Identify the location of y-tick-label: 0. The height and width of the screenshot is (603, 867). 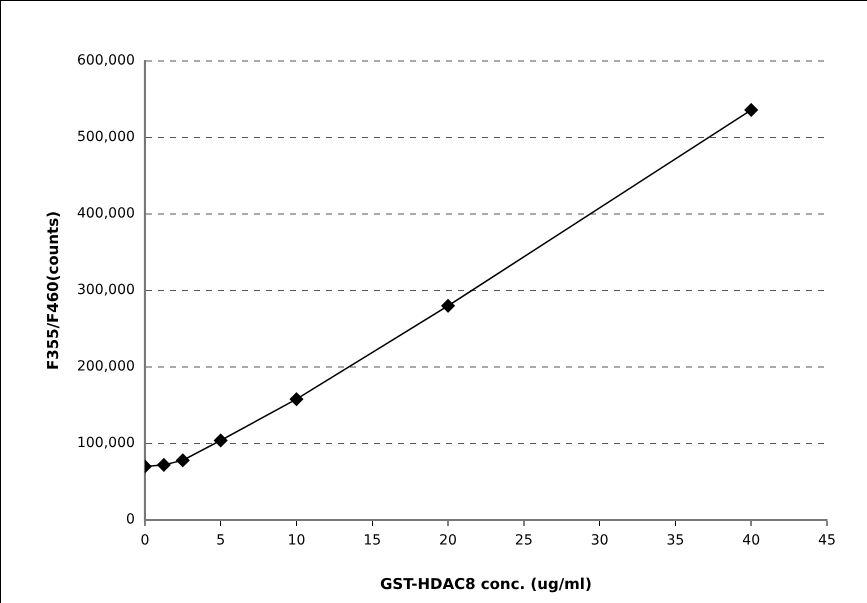
(130, 520).